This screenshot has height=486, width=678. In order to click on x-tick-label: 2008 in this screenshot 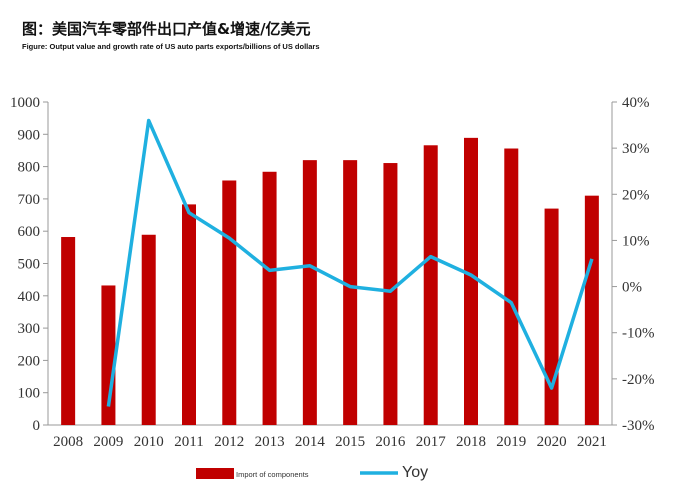, I will do `click(68, 442)`.